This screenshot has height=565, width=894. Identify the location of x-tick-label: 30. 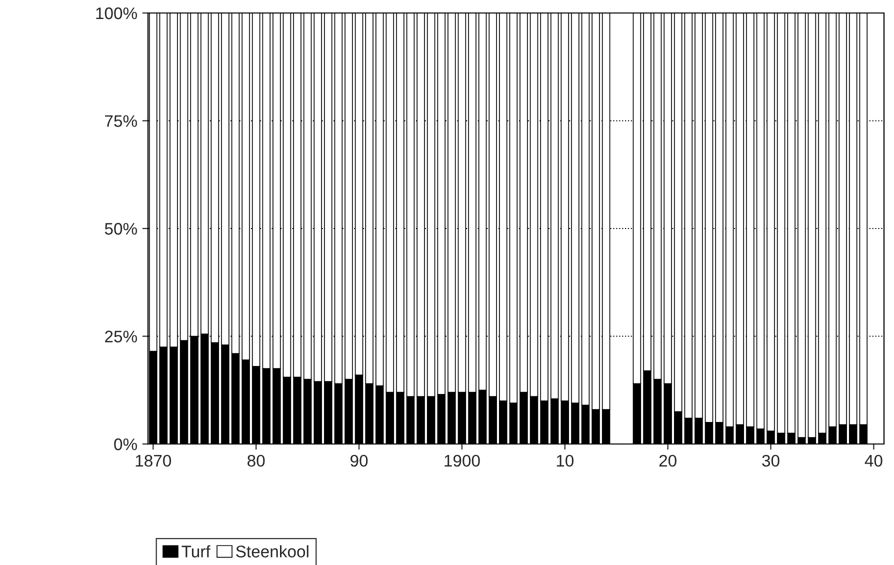
(771, 460).